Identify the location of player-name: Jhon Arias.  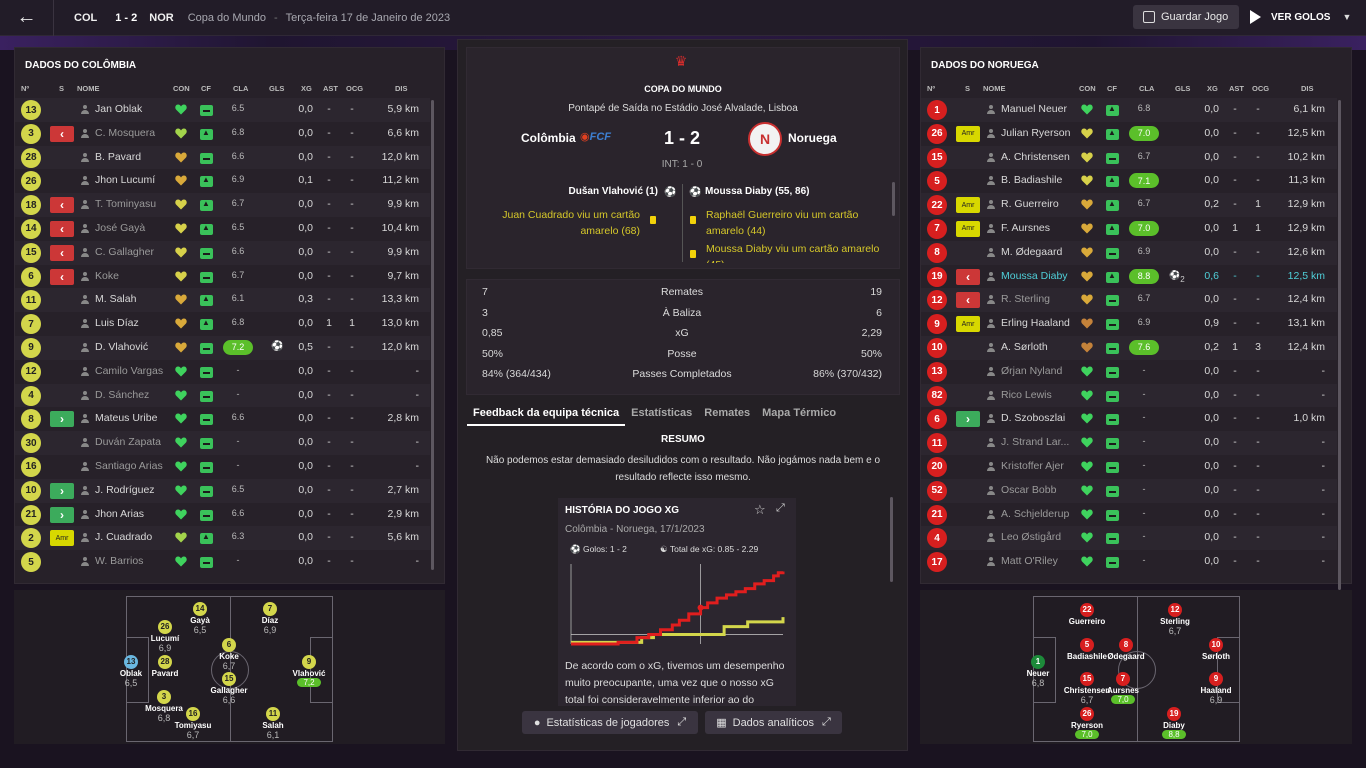
(120, 513).